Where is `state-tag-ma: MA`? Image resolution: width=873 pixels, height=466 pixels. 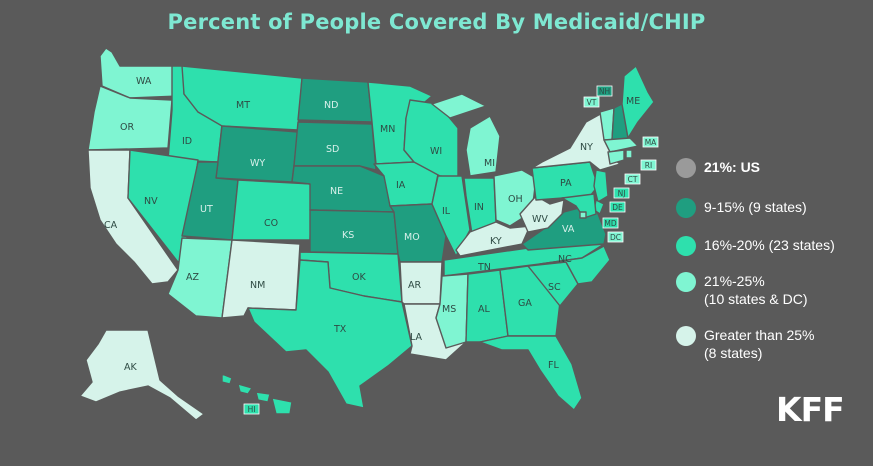 state-tag-ma: MA is located at coordinates (650, 142).